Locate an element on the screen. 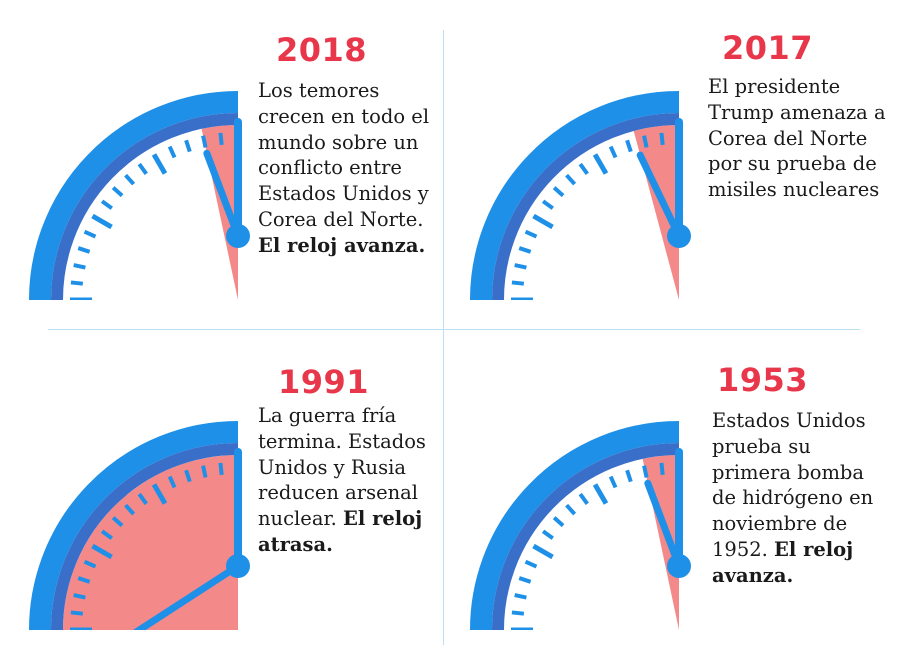 This screenshot has width=897, height=654. year-label-1991: 1991 is located at coordinates (324, 382).